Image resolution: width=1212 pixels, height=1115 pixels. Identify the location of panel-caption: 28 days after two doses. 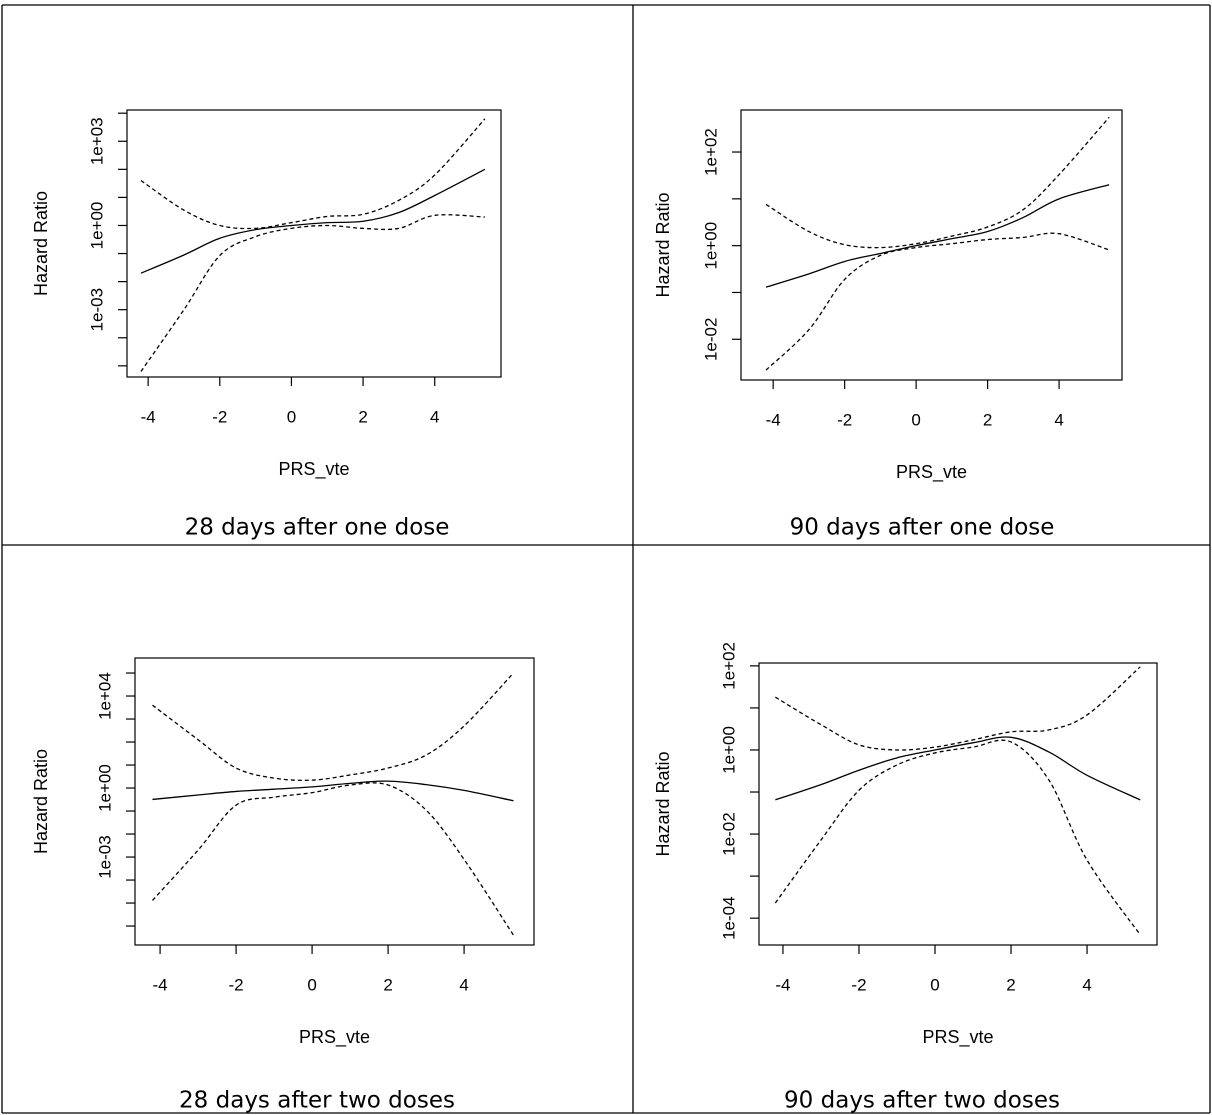
(317, 1101).